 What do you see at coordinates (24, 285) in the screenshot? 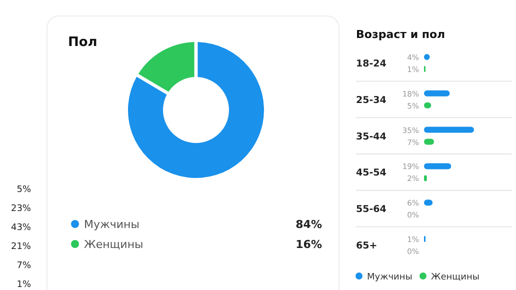
I see `text: 1%` at bounding box center [24, 285].